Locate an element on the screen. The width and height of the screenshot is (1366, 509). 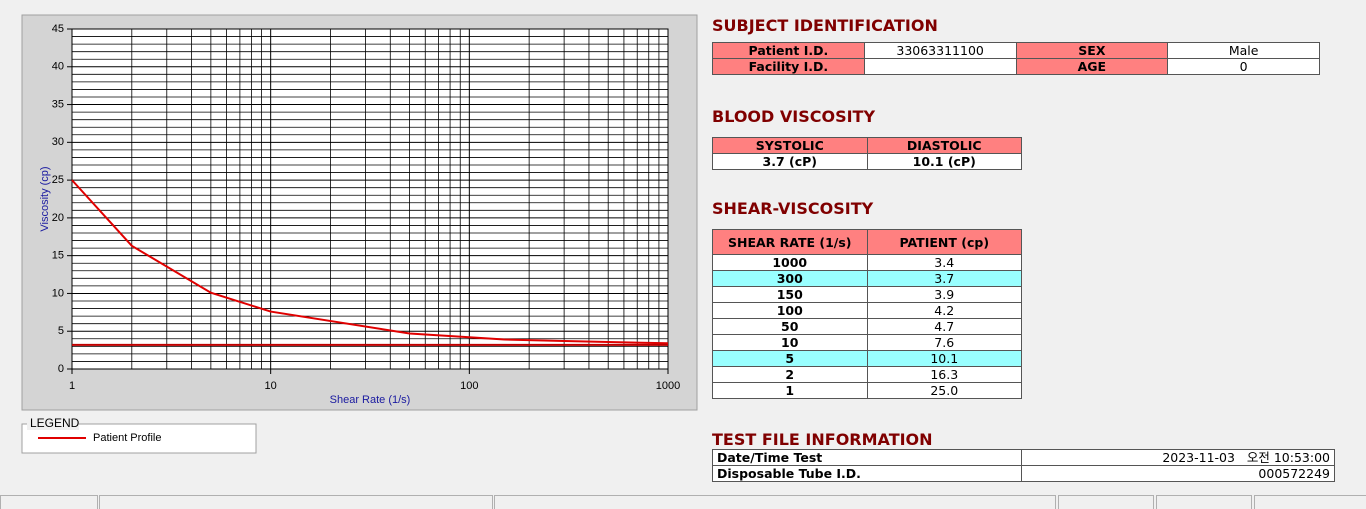
table-cell: 1000 is located at coordinates (790, 262).